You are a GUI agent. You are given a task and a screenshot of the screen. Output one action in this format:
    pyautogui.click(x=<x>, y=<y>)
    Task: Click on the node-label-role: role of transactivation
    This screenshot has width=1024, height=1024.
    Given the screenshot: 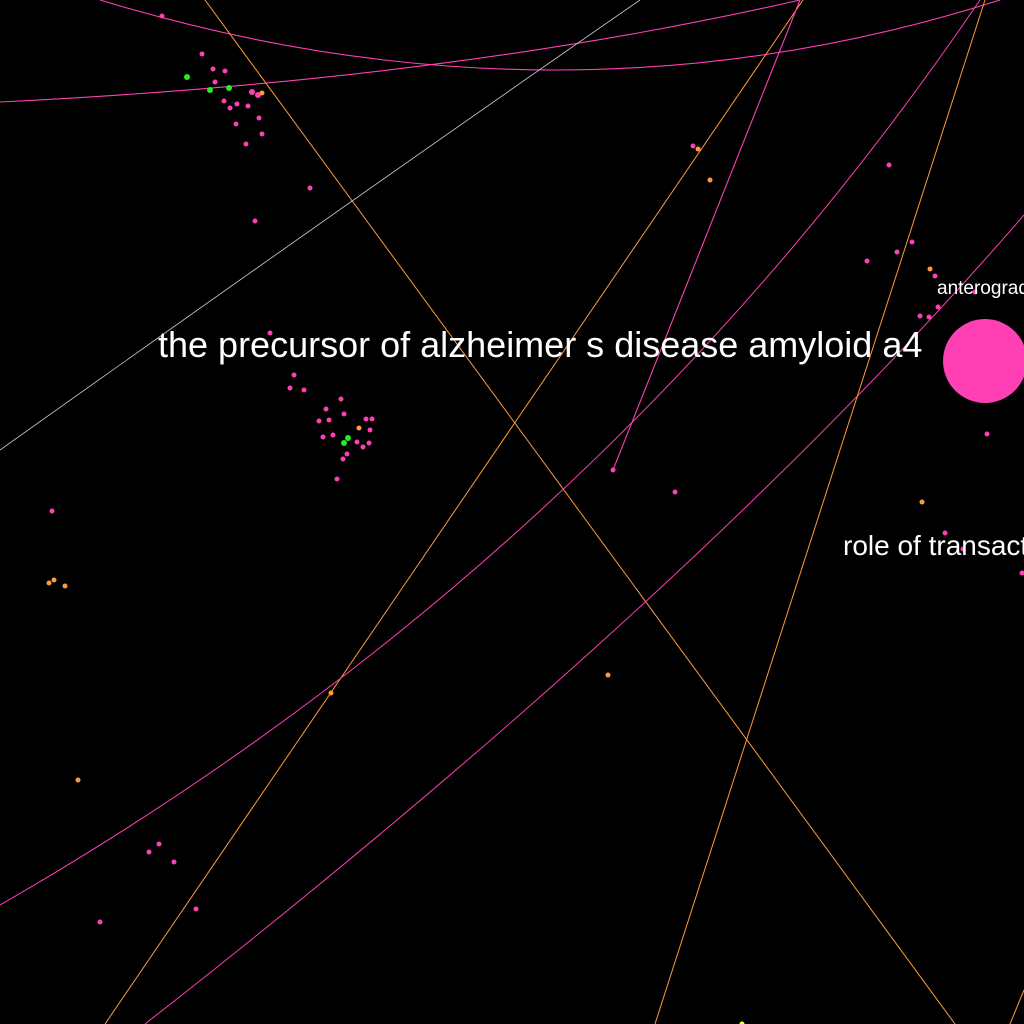 What is the action you would take?
    pyautogui.click(x=933, y=545)
    